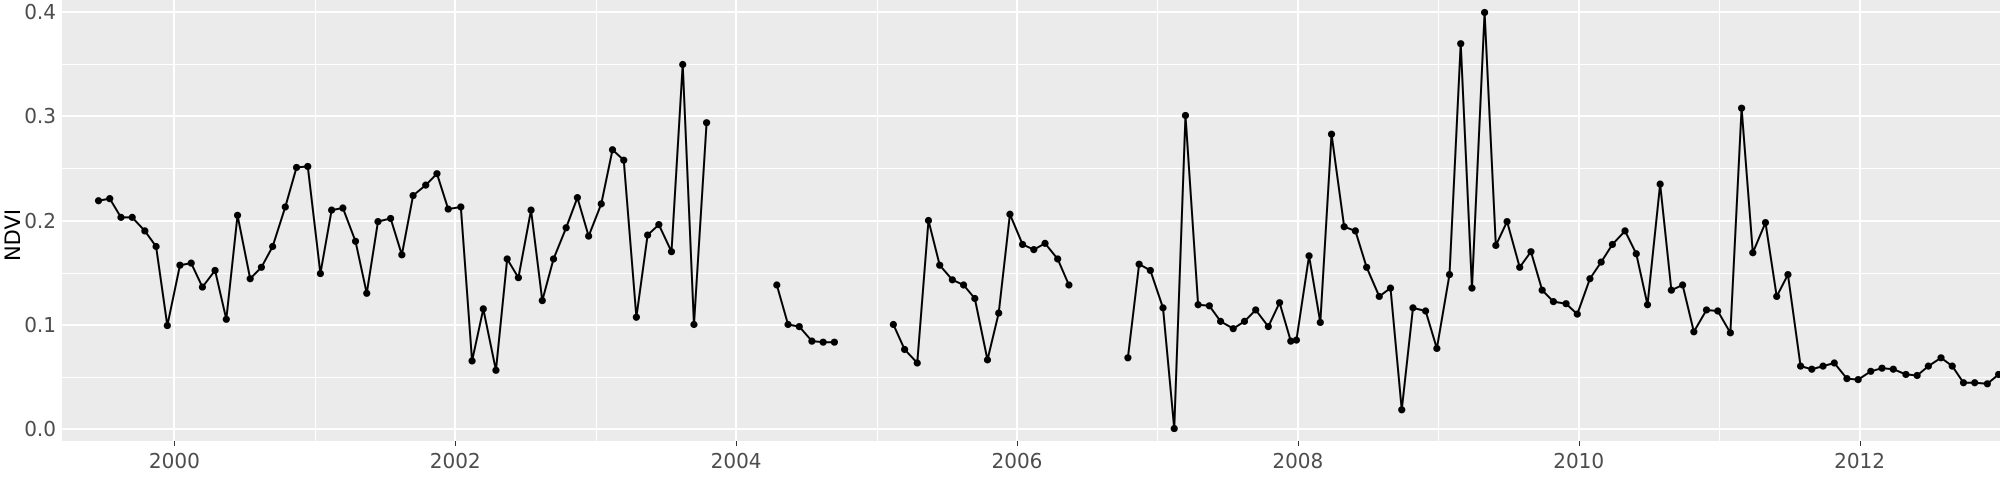 This screenshot has width=2000, height=500. I want to click on y-tick-label: 0.3, so click(40, 116).